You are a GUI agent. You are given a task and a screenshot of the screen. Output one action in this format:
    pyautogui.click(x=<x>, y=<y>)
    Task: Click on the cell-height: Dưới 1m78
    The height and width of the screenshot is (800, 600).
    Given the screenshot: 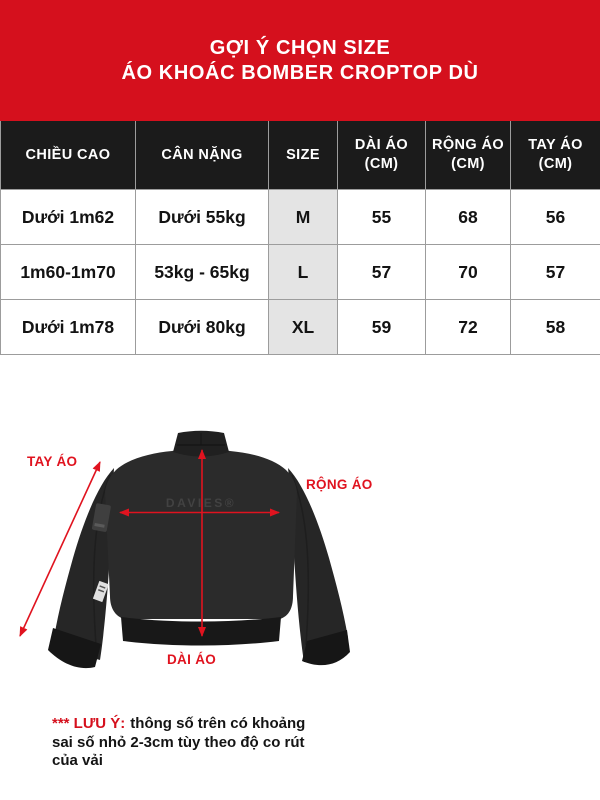 What is the action you would take?
    pyautogui.click(x=68, y=327)
    